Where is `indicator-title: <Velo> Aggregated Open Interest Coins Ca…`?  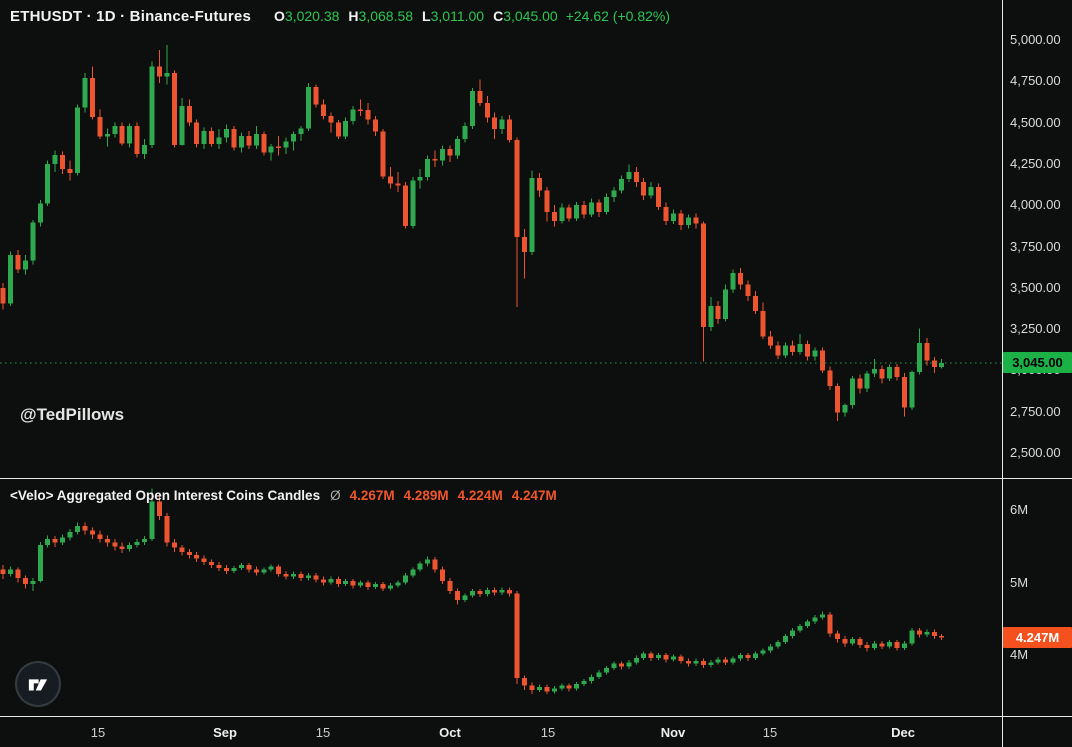 indicator-title: <Velo> Aggregated Open Interest Coins Ca… is located at coordinates (165, 495).